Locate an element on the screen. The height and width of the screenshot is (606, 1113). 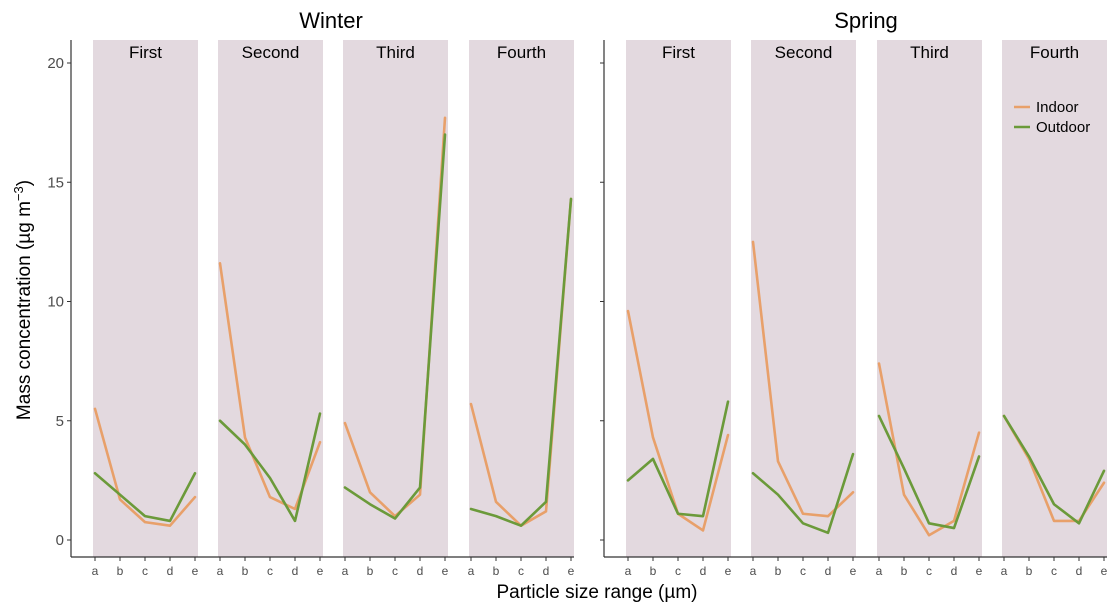
y-tick-label: 10 is located at coordinates (55, 302).